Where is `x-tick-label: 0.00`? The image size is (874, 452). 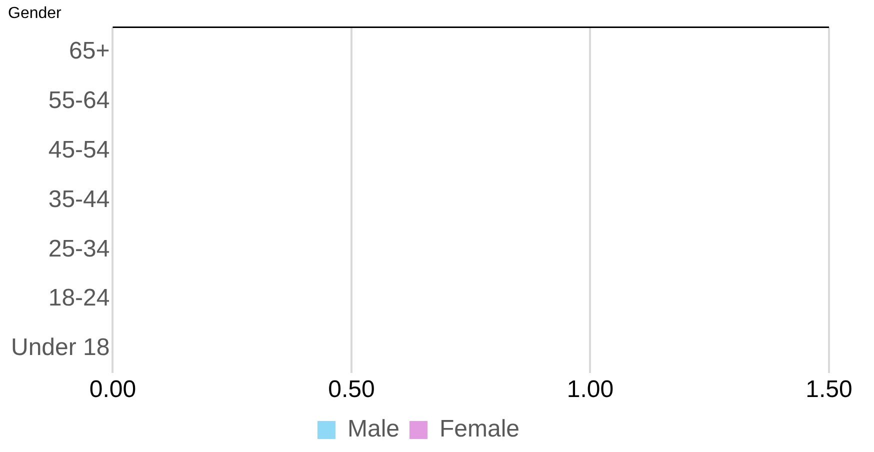
x-tick-label: 0.00 is located at coordinates (112, 390).